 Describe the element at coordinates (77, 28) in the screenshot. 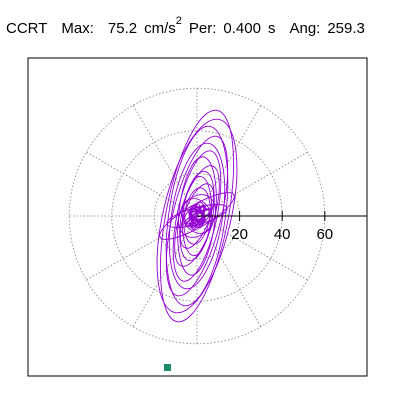

I see `max-label: Max:` at that location.